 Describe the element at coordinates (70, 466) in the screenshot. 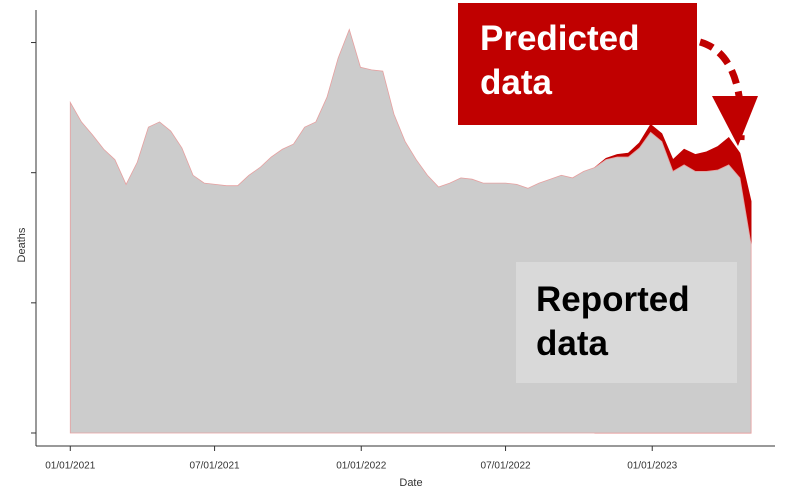

I see `x-tick-label: 01/01/2021` at that location.